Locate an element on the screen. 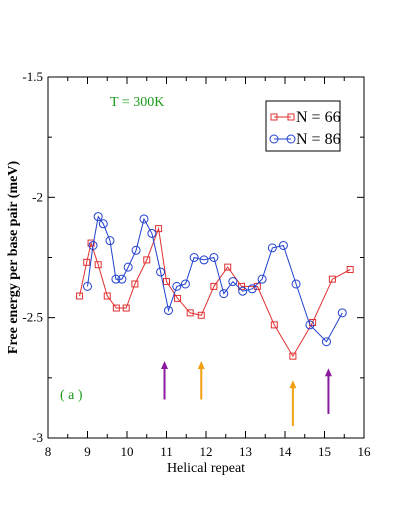  y-tick-label-2: -2 is located at coordinates (37, 196).